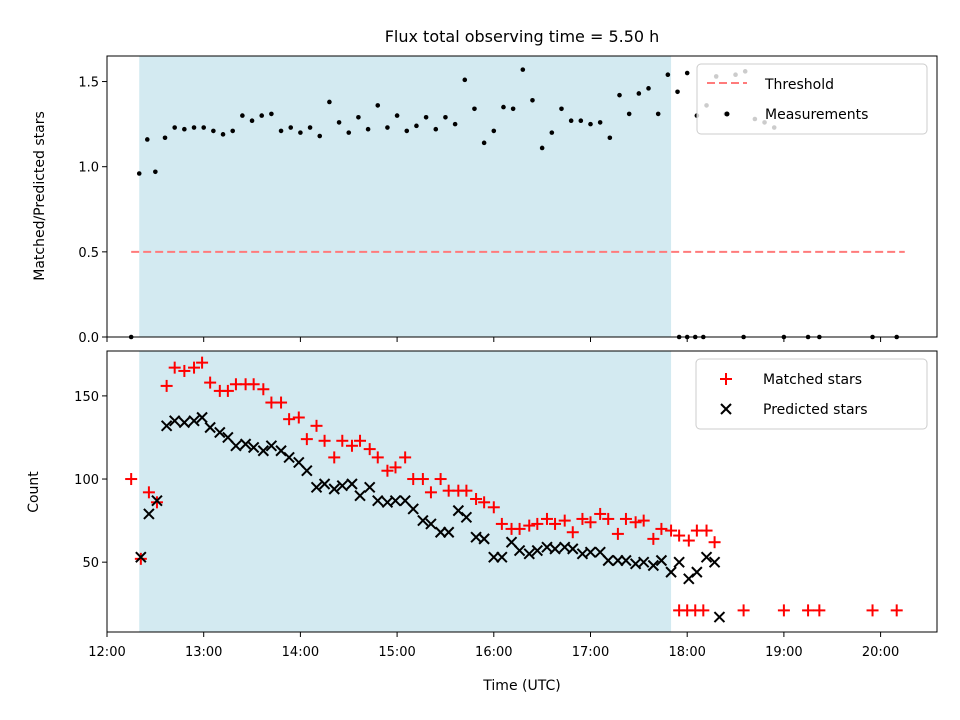 This screenshot has width=960, height=720. I want to click on legend-matched-label: Matched stars, so click(812, 380).